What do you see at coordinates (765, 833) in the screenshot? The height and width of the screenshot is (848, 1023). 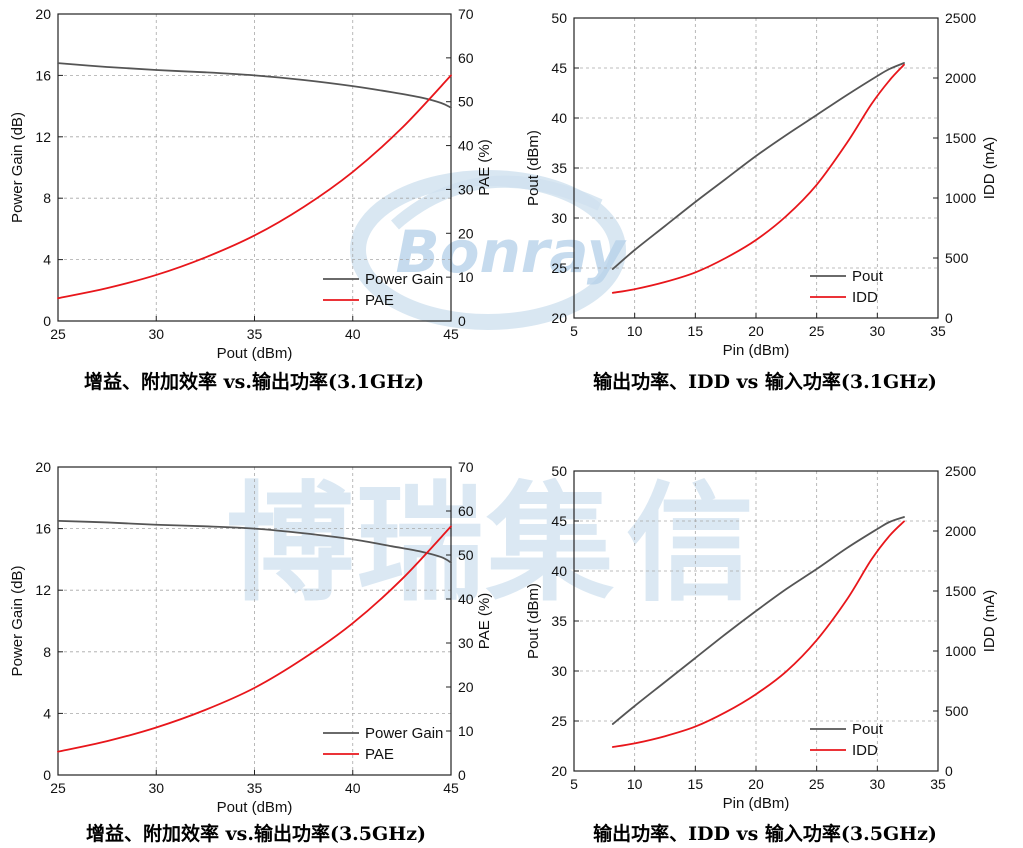 I see `chart-caption: 输出功率、IDD vs 输入功率(3.5GHz)` at bounding box center [765, 833].